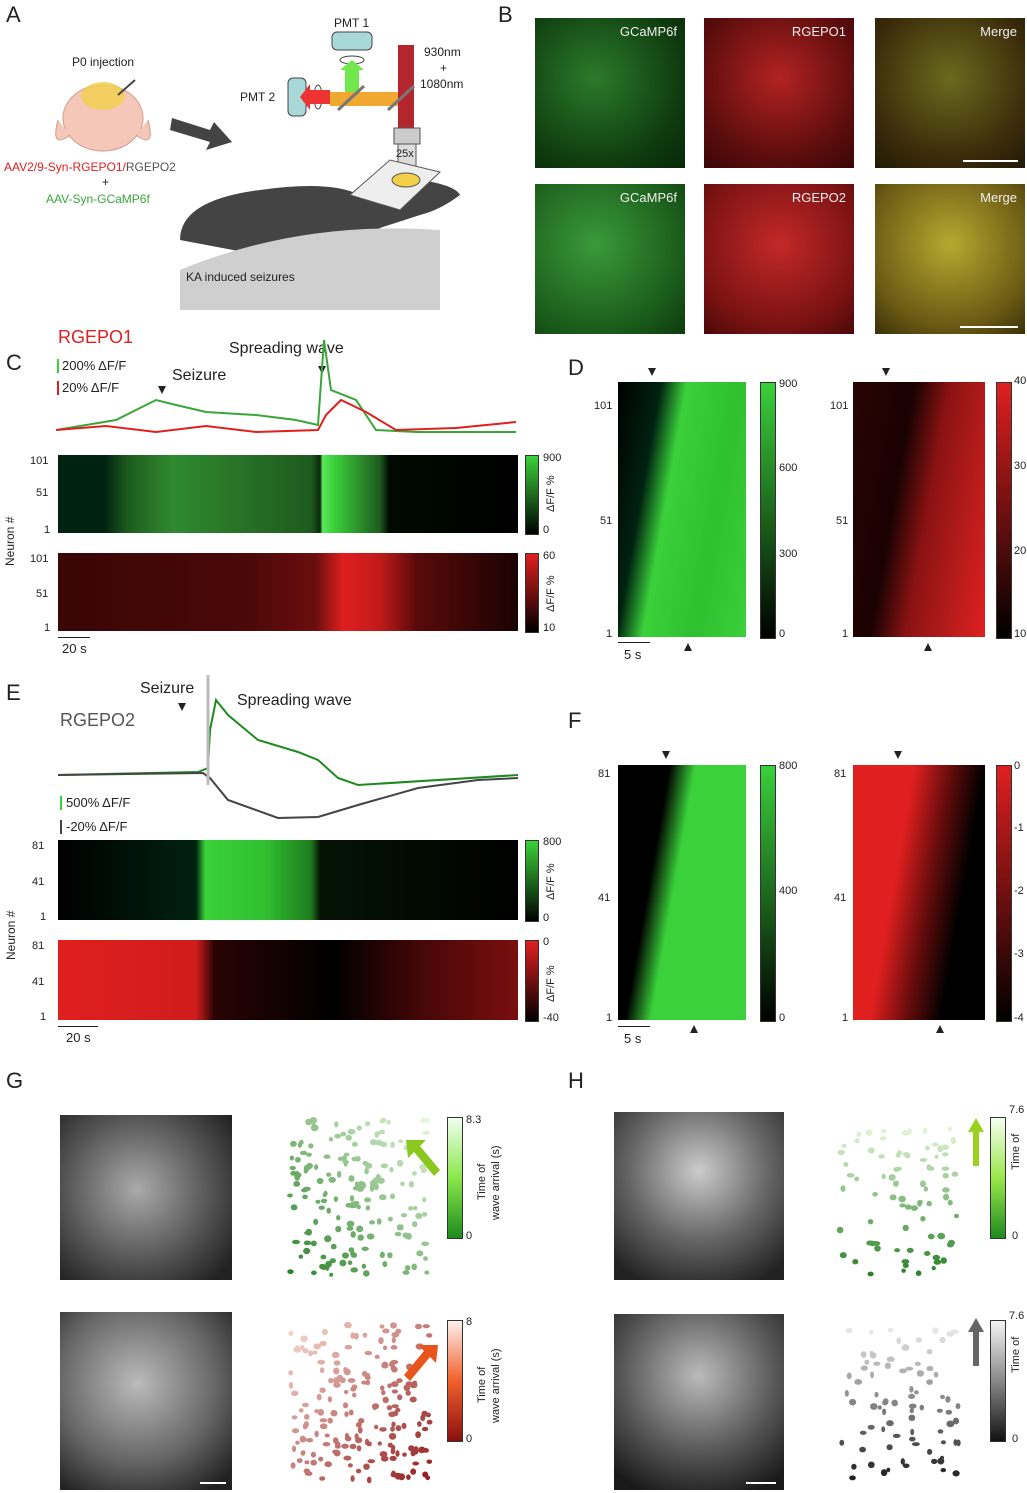 Image resolution: width=1027 pixels, height=1493 pixels. What do you see at coordinates (532, 981) in the screenshot?
I see `red-colorbar-e` at bounding box center [532, 981].